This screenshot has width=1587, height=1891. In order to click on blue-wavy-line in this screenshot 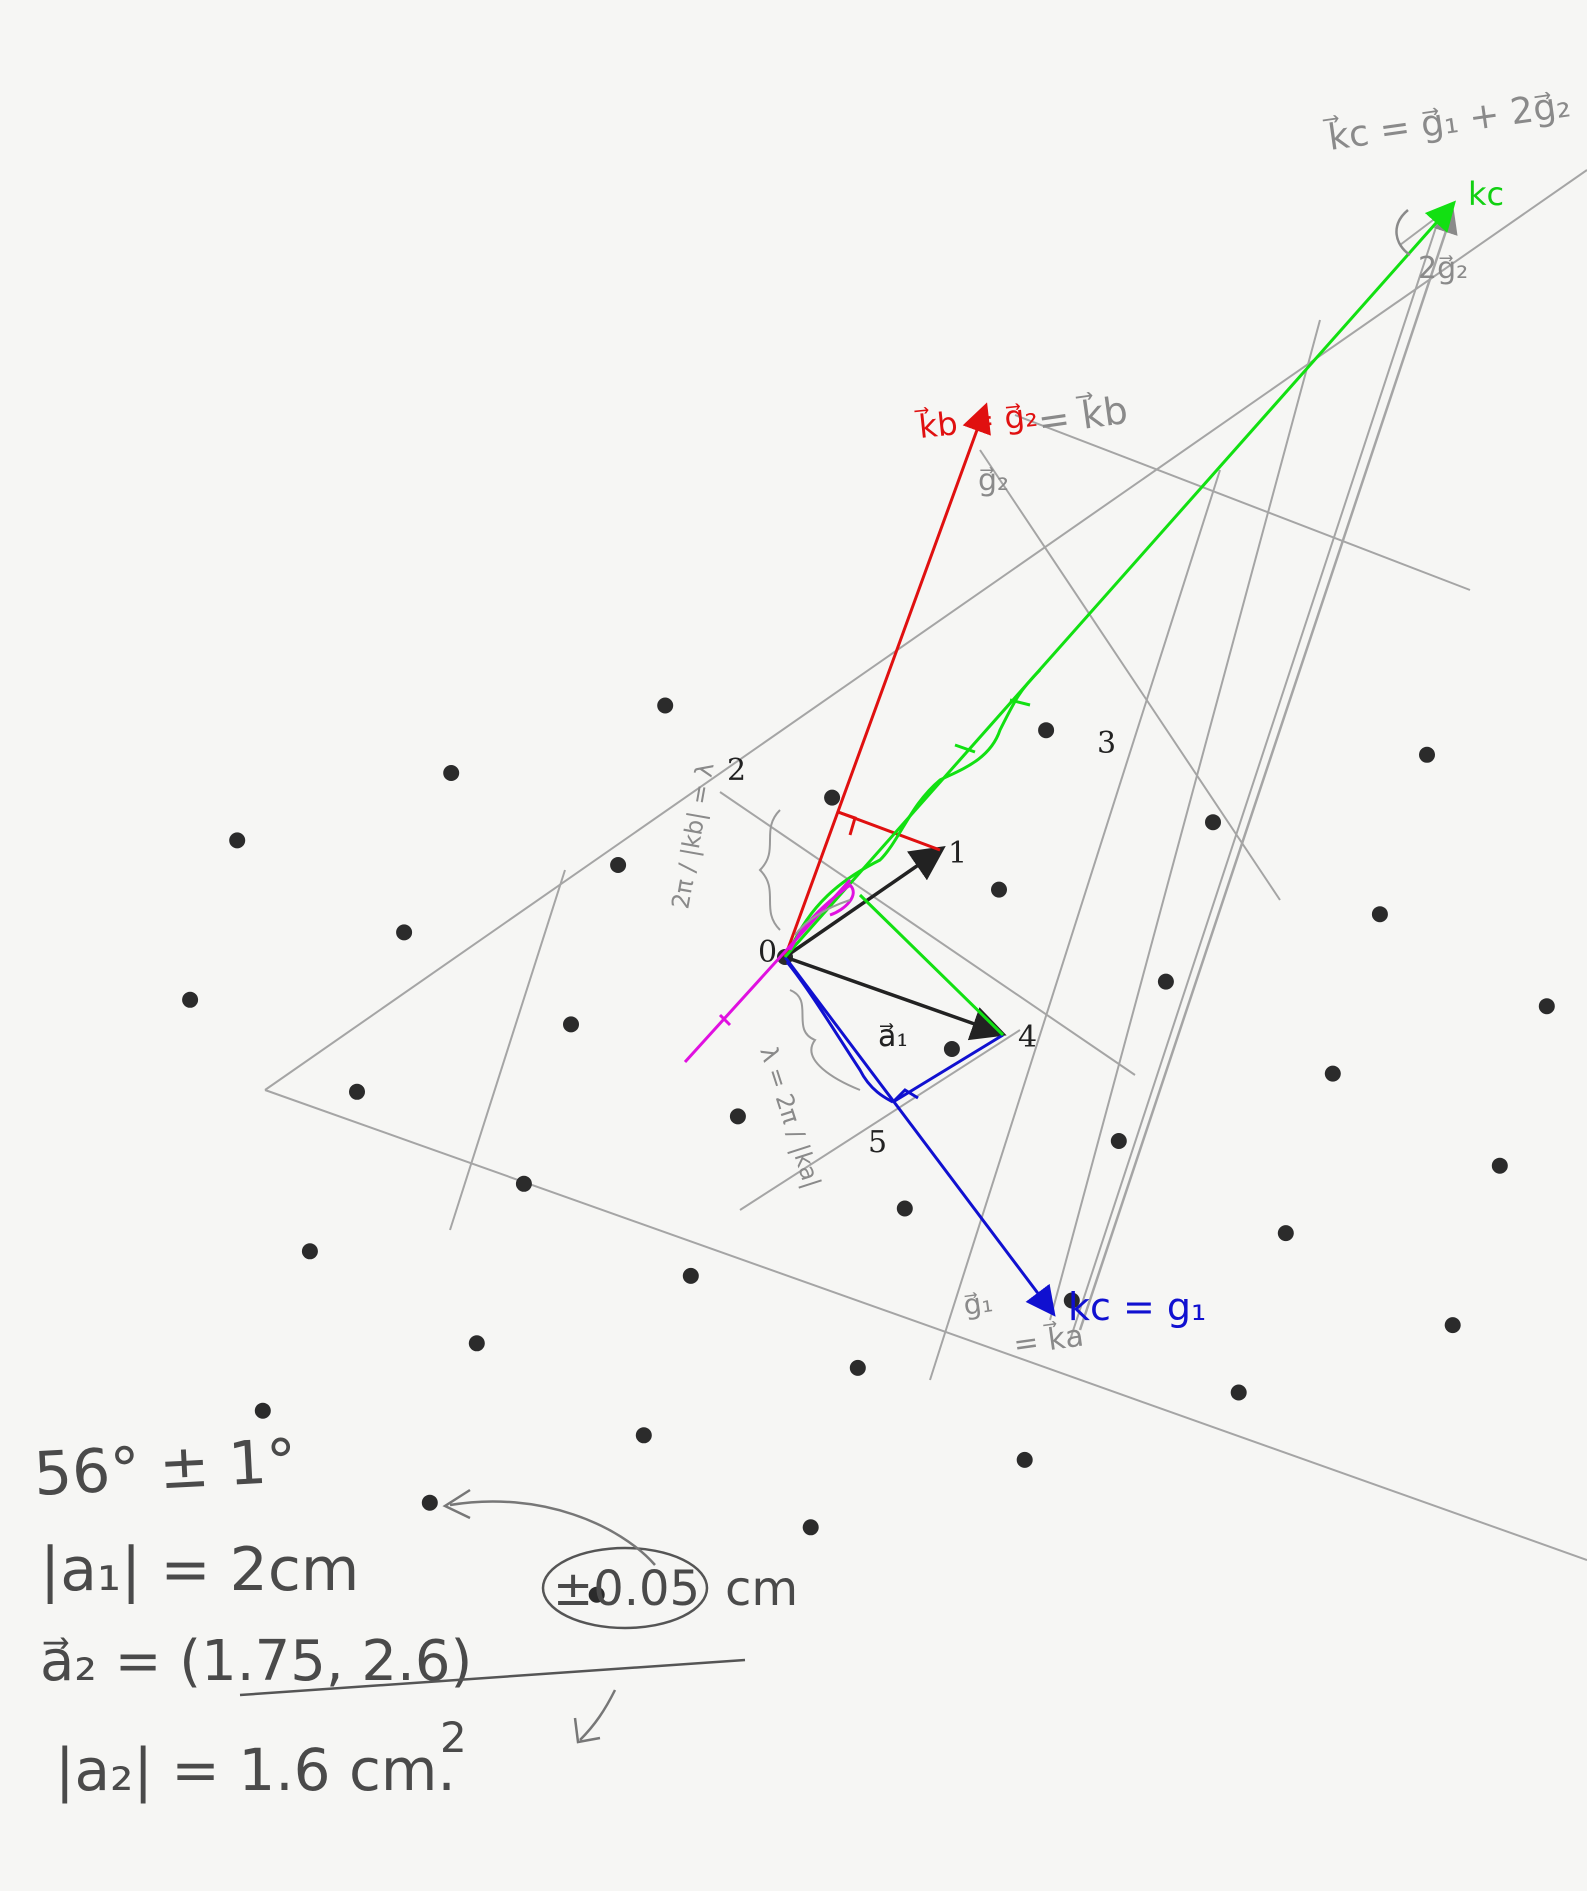, I will do `click(839, 1032)`.